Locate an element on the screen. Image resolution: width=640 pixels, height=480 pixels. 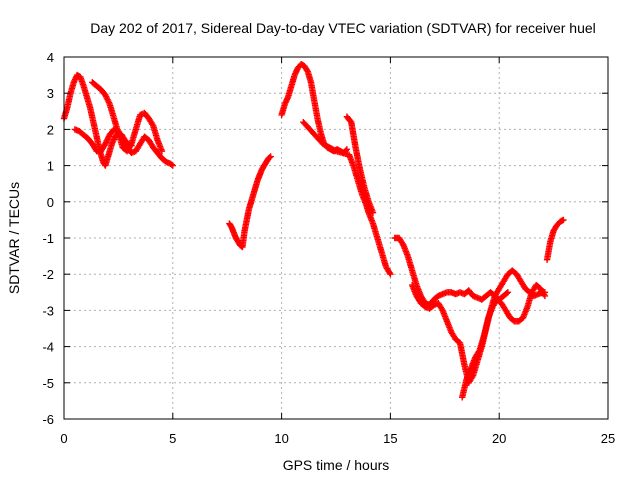
x-tick-label: 10 is located at coordinates (281, 438).